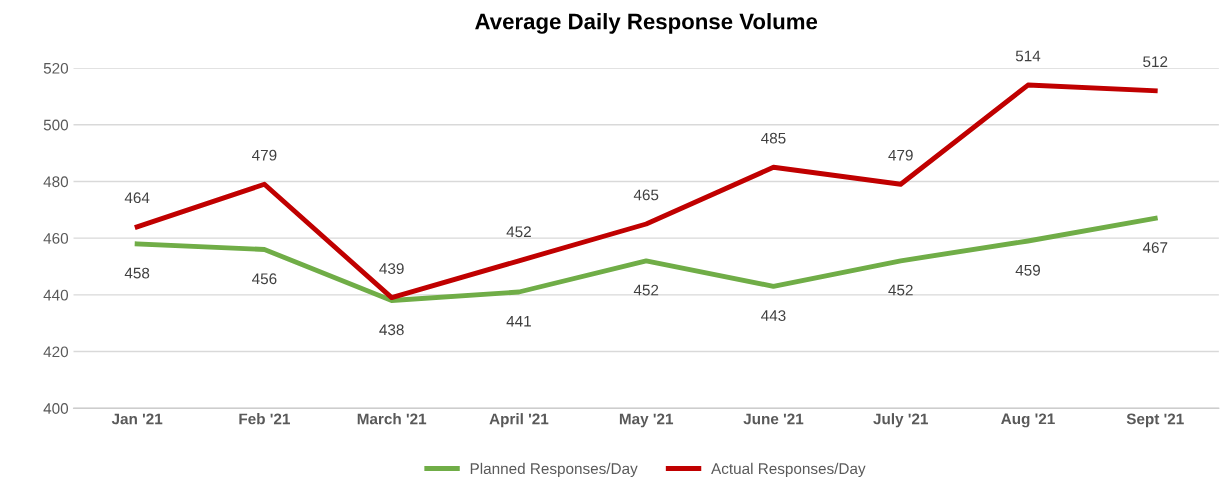  I want to click on y-tick-label: 400, so click(56, 408).